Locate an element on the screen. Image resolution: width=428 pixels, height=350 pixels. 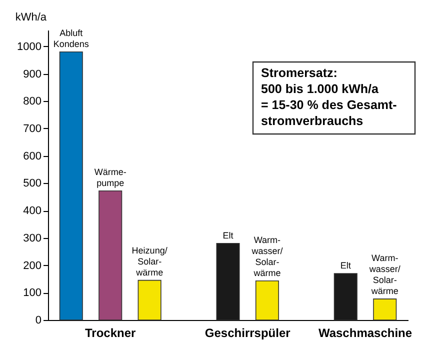
x-tick-label: Abluft Kondens is located at coordinates (71, 38).